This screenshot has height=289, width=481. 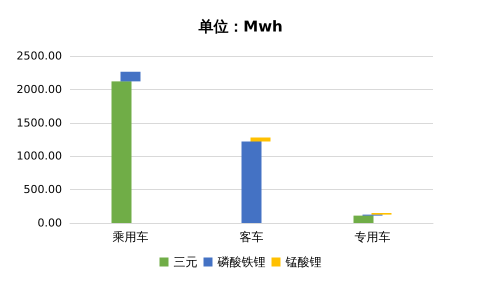 What do you see at coordinates (241, 262) in the screenshot?
I see `legend-label: 磷酸铁锂` at bounding box center [241, 262].